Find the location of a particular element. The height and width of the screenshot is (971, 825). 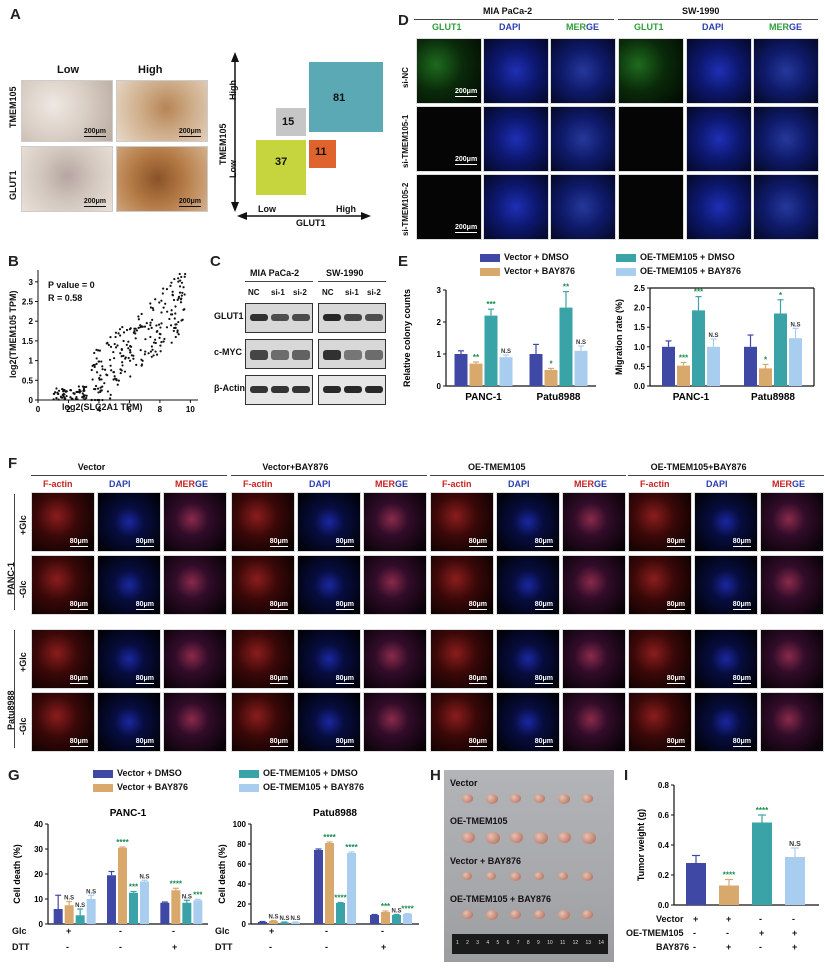

x-category-label: PANC-1 is located at coordinates (483, 397).